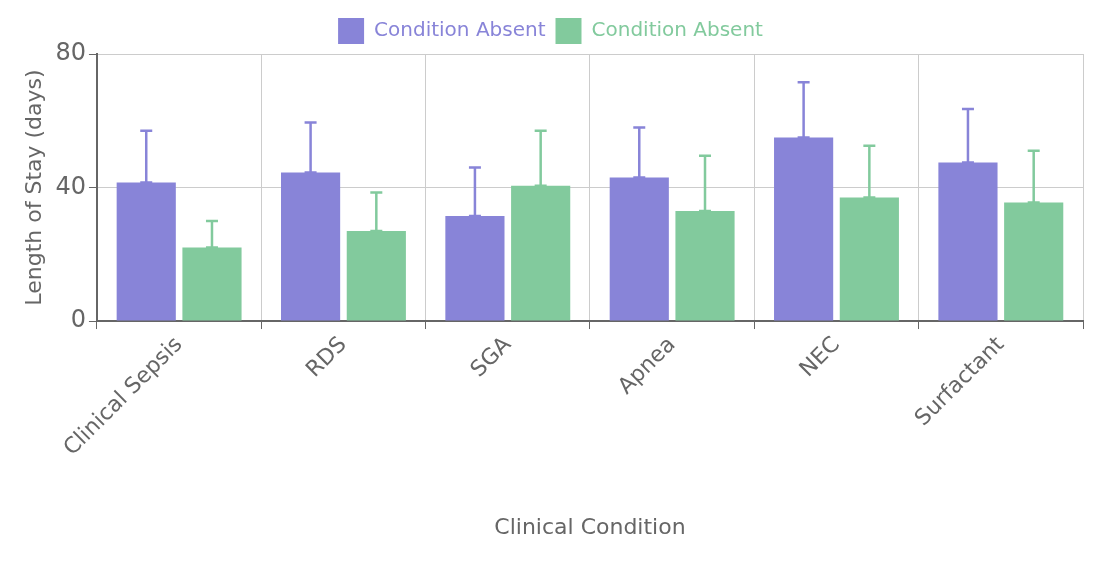 This screenshot has height=563, width=1111. What do you see at coordinates (70, 185) in the screenshot?
I see `y-tick-label: 40` at bounding box center [70, 185].